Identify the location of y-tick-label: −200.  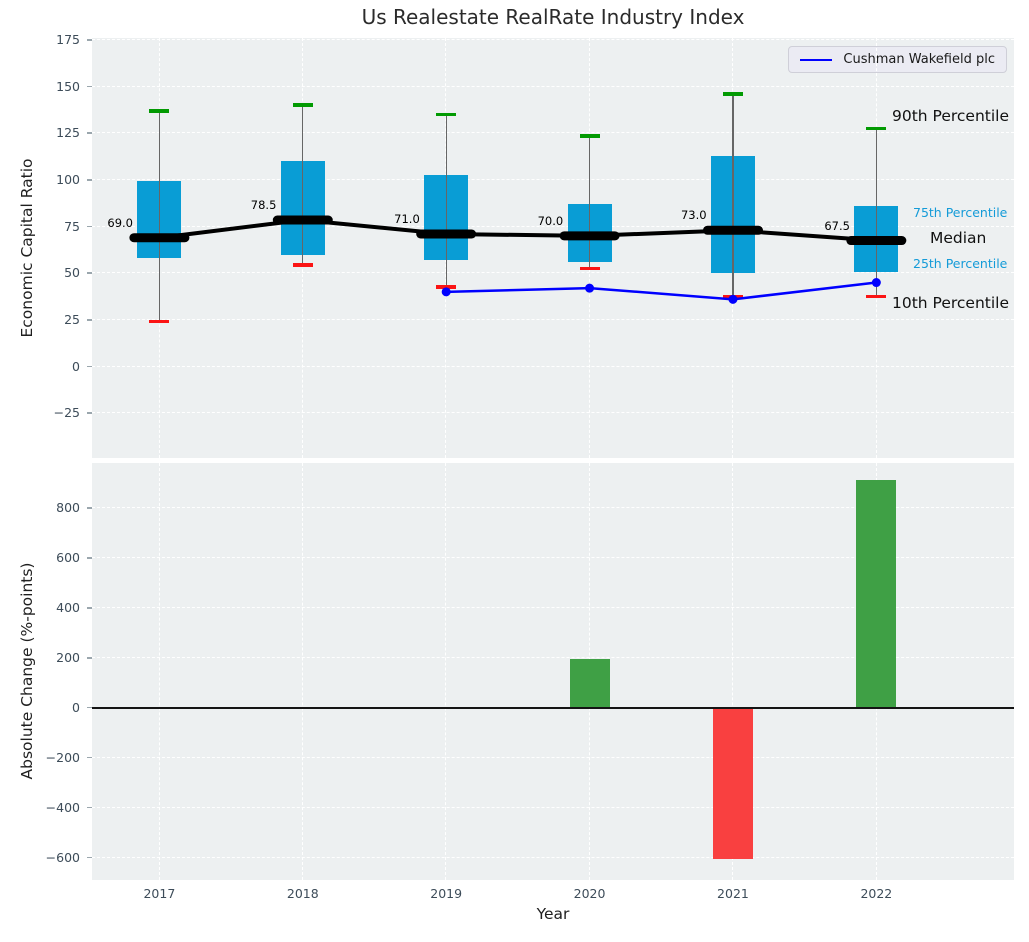
(62, 757).